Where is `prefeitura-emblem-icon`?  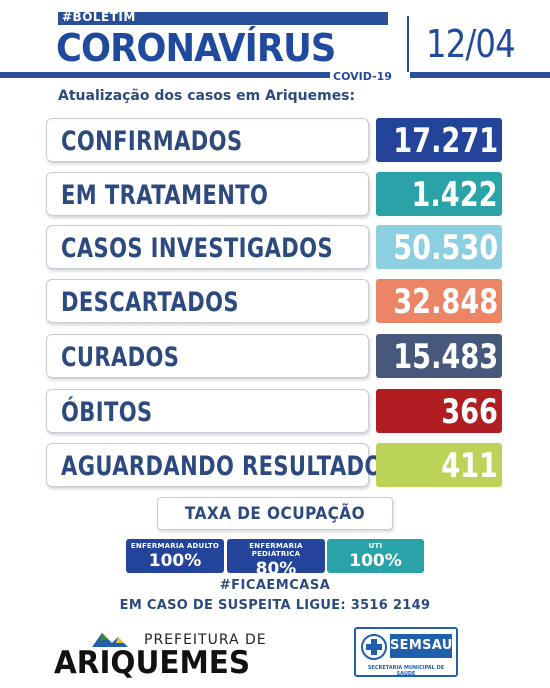 prefeitura-emblem-icon is located at coordinates (110, 640).